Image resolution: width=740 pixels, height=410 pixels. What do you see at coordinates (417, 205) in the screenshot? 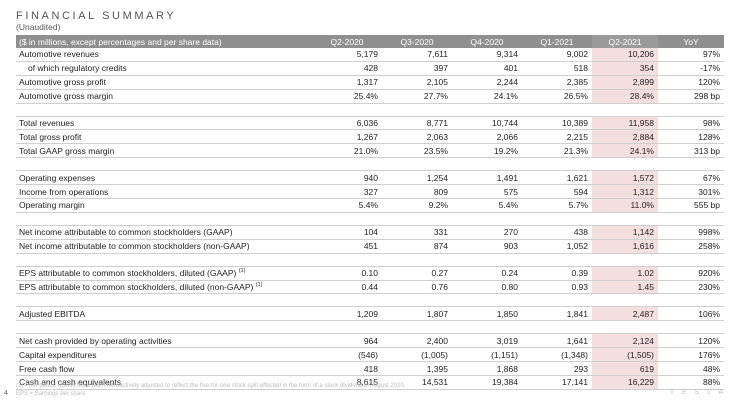
I see `value-cell: 9.2%` at bounding box center [417, 205].